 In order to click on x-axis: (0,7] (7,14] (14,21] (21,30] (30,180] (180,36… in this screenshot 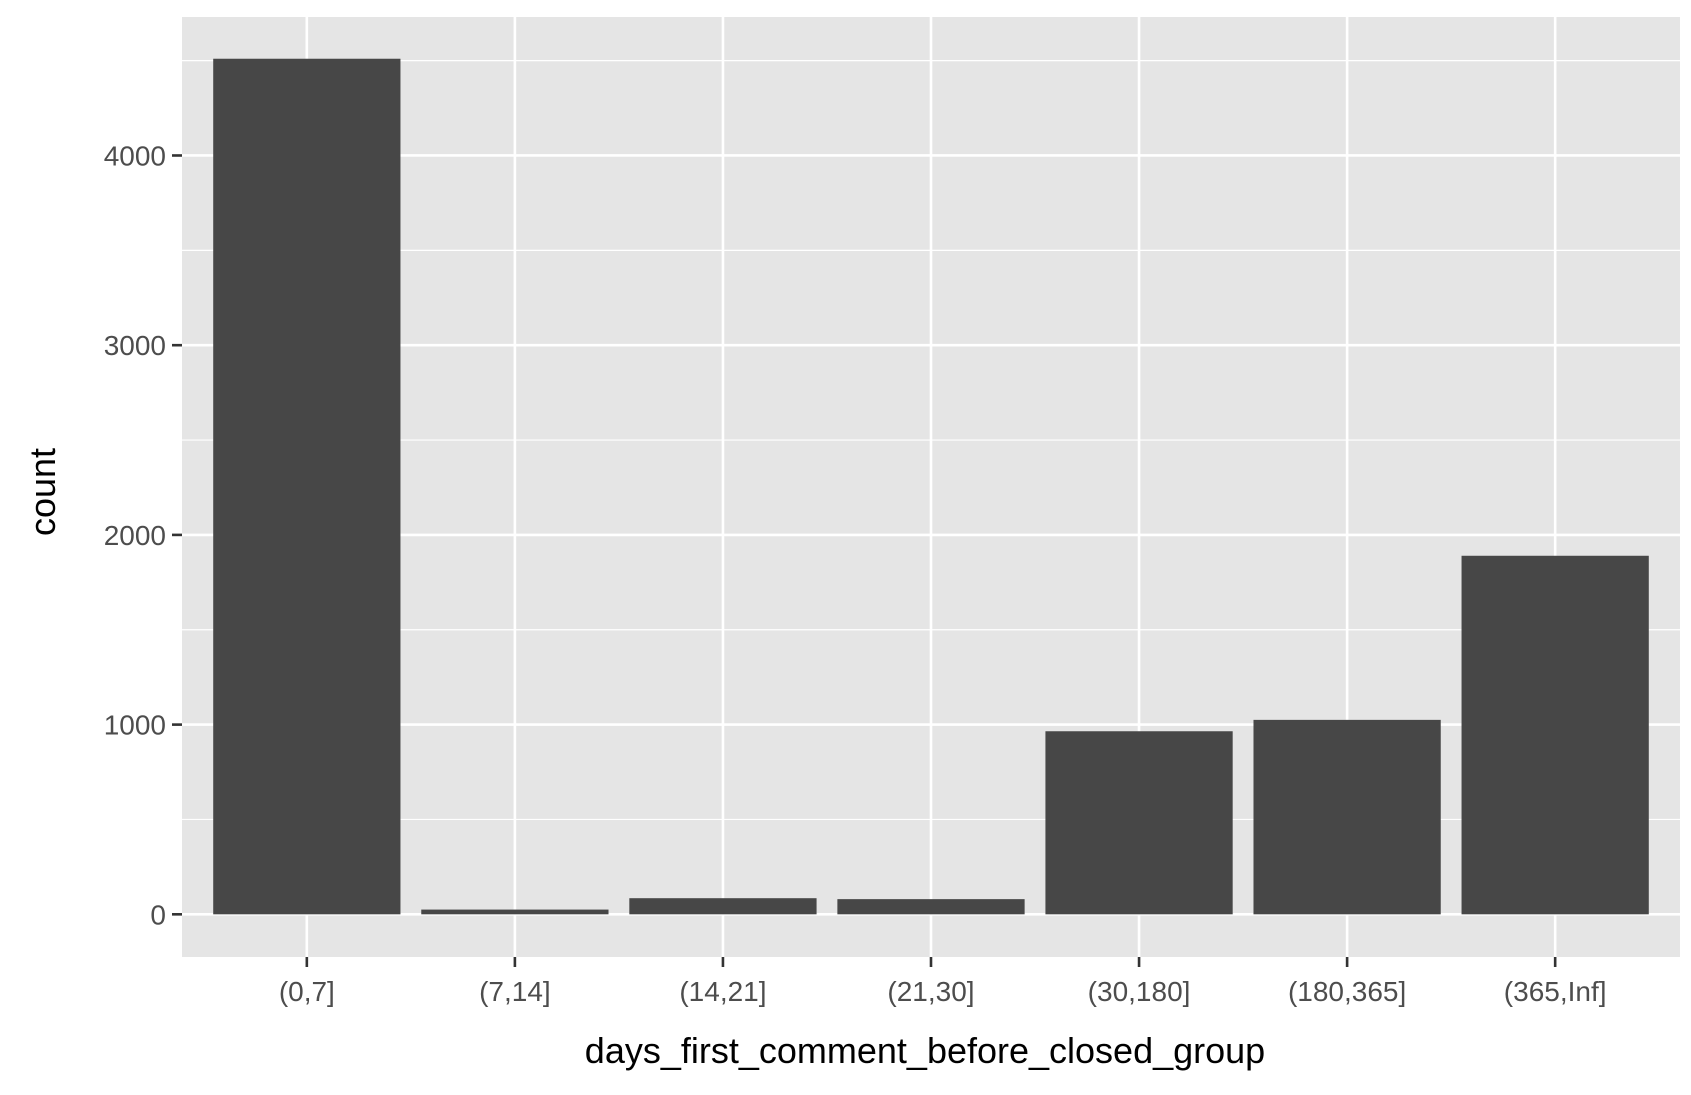, I will do `click(943, 982)`.